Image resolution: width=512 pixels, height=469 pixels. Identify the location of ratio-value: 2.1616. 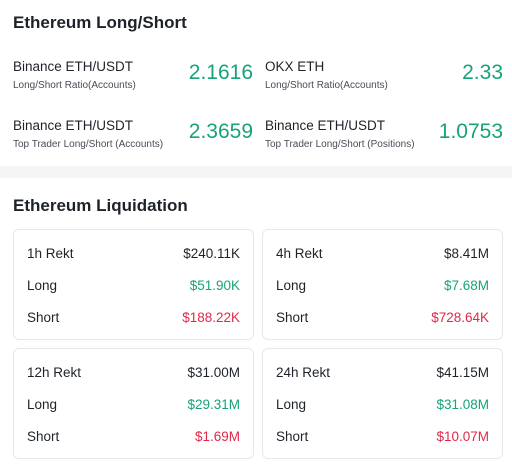
(220, 72).